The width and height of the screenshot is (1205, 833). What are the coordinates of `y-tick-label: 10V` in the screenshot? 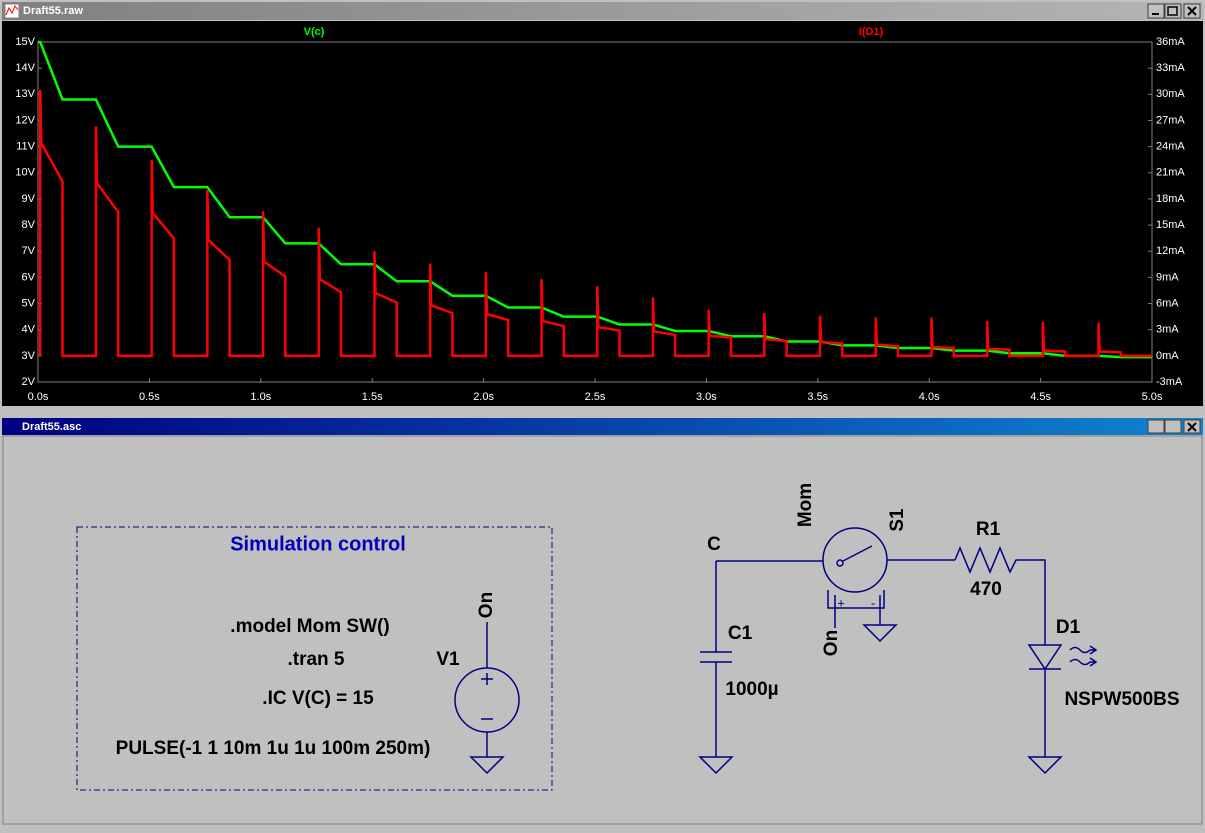 It's located at (25, 173).